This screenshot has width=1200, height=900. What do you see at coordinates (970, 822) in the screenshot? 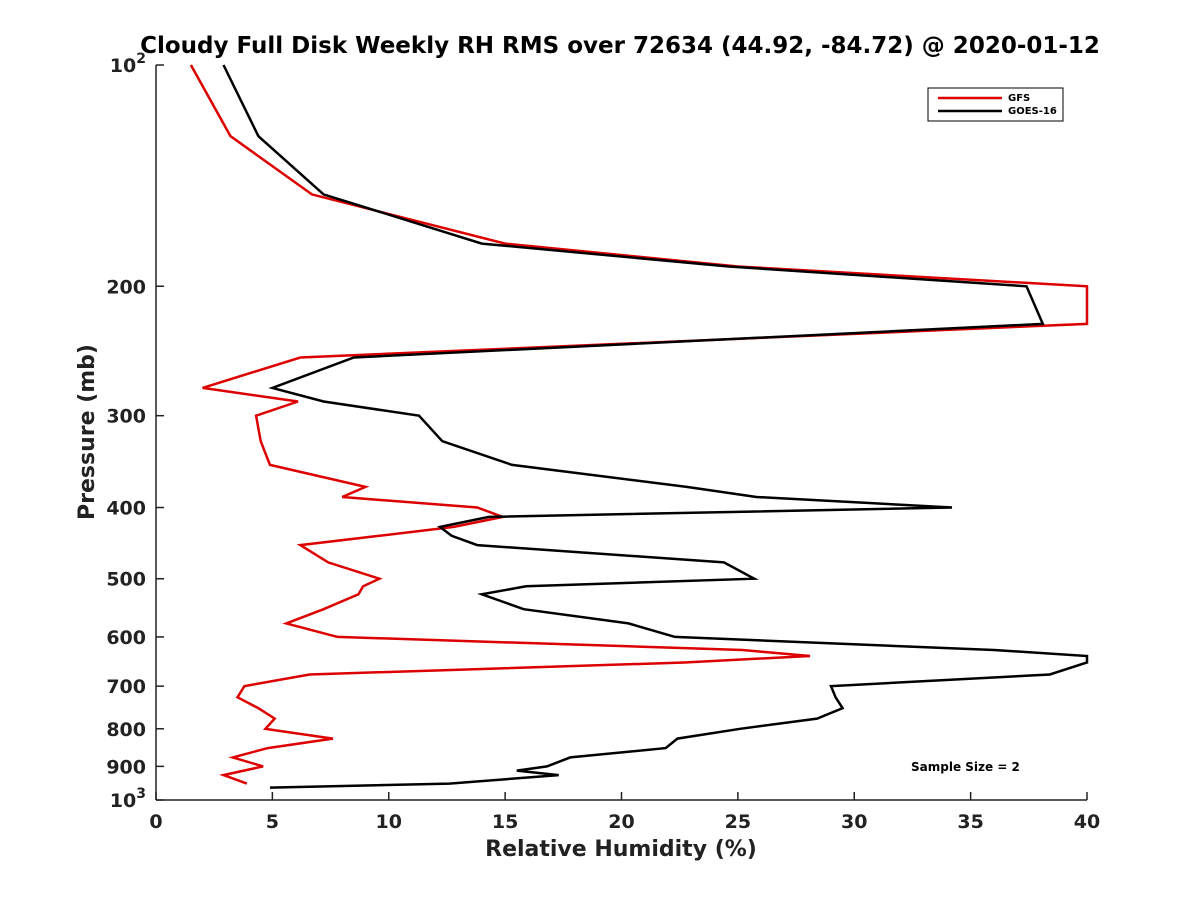
I see `x-tick-label: 35` at bounding box center [970, 822].